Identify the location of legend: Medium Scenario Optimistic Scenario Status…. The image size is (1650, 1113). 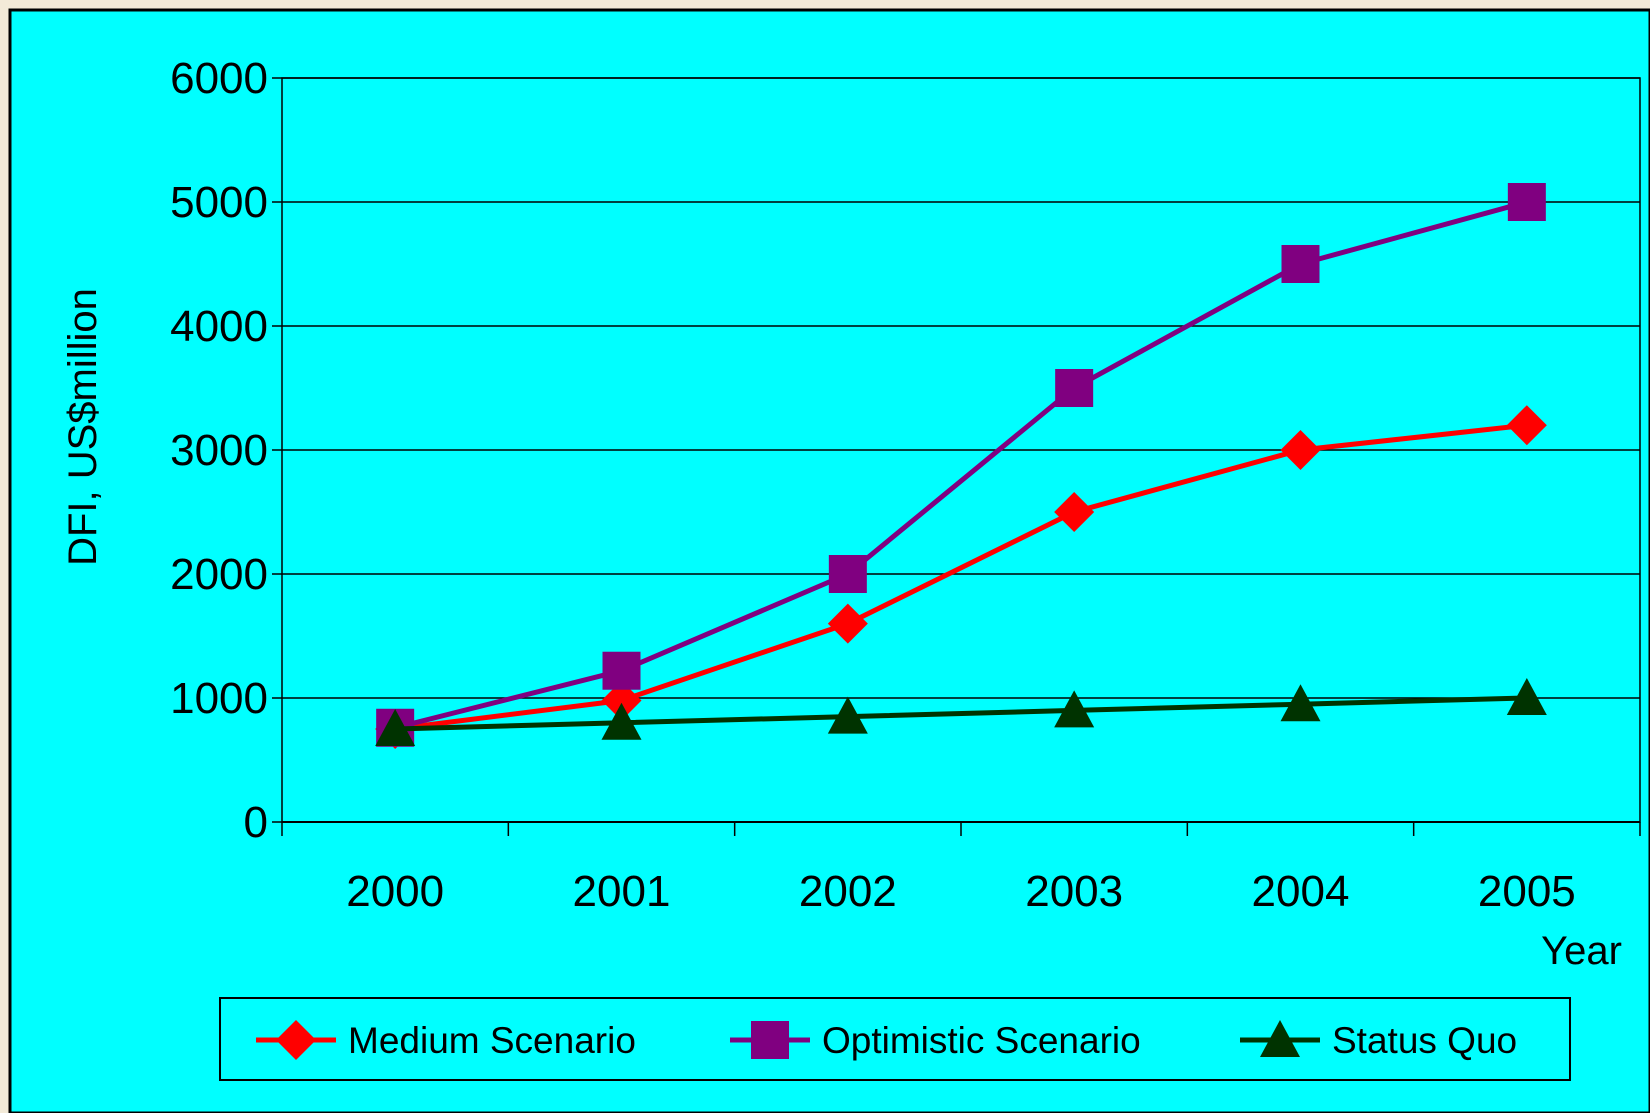
(895, 1039).